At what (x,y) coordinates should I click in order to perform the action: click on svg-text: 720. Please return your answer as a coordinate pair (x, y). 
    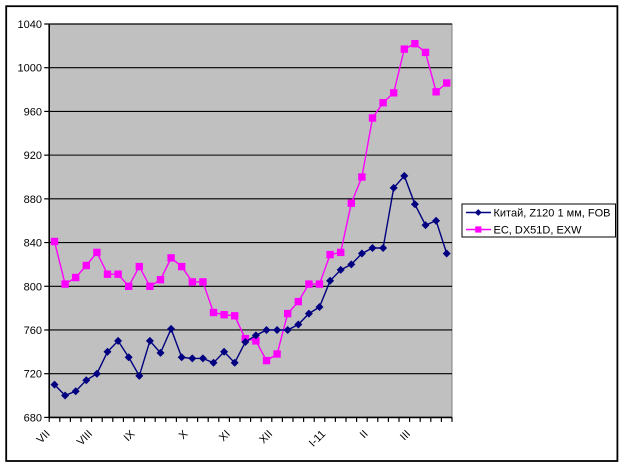
    Looking at the image, I should click on (33, 375).